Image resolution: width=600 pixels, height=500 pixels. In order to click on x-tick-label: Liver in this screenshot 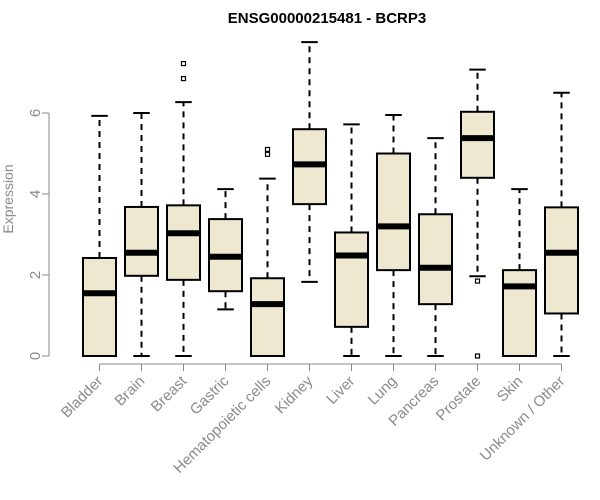, I will do `click(340, 390)`.